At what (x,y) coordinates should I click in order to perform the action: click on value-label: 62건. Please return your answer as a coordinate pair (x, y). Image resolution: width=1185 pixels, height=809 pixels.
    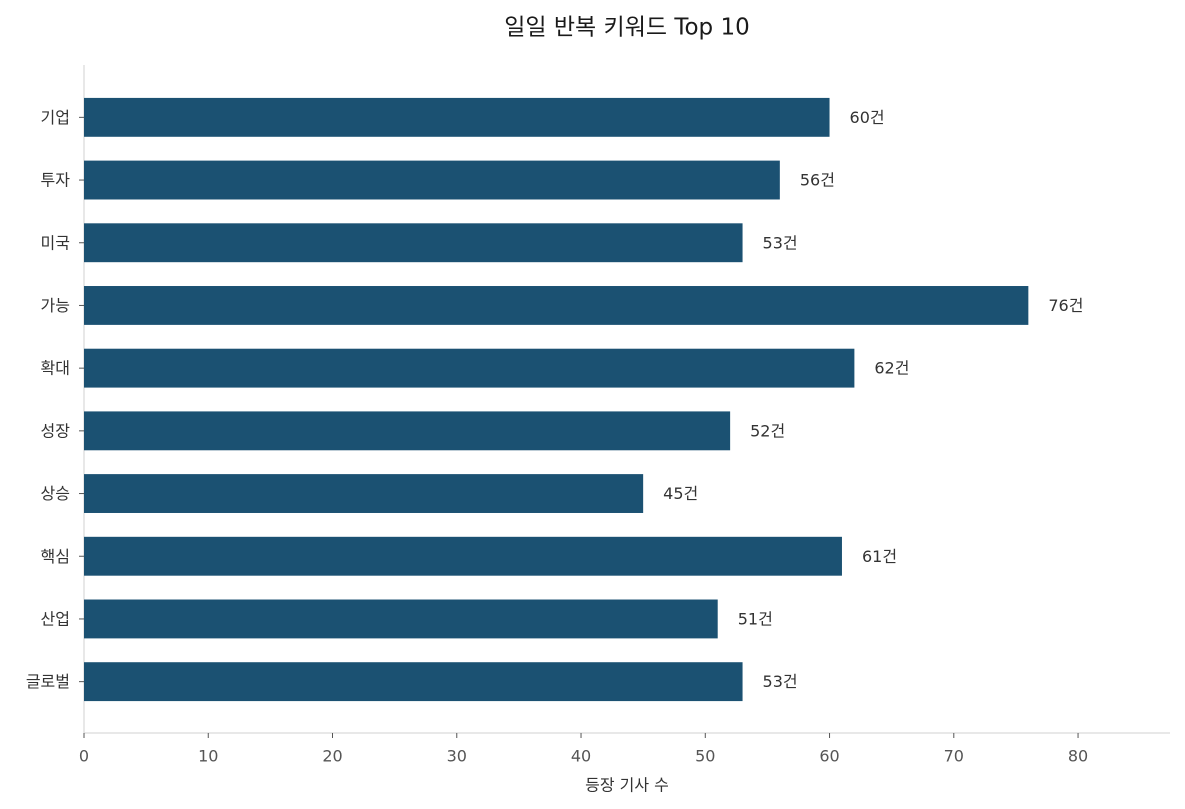
    Looking at the image, I should click on (891, 368).